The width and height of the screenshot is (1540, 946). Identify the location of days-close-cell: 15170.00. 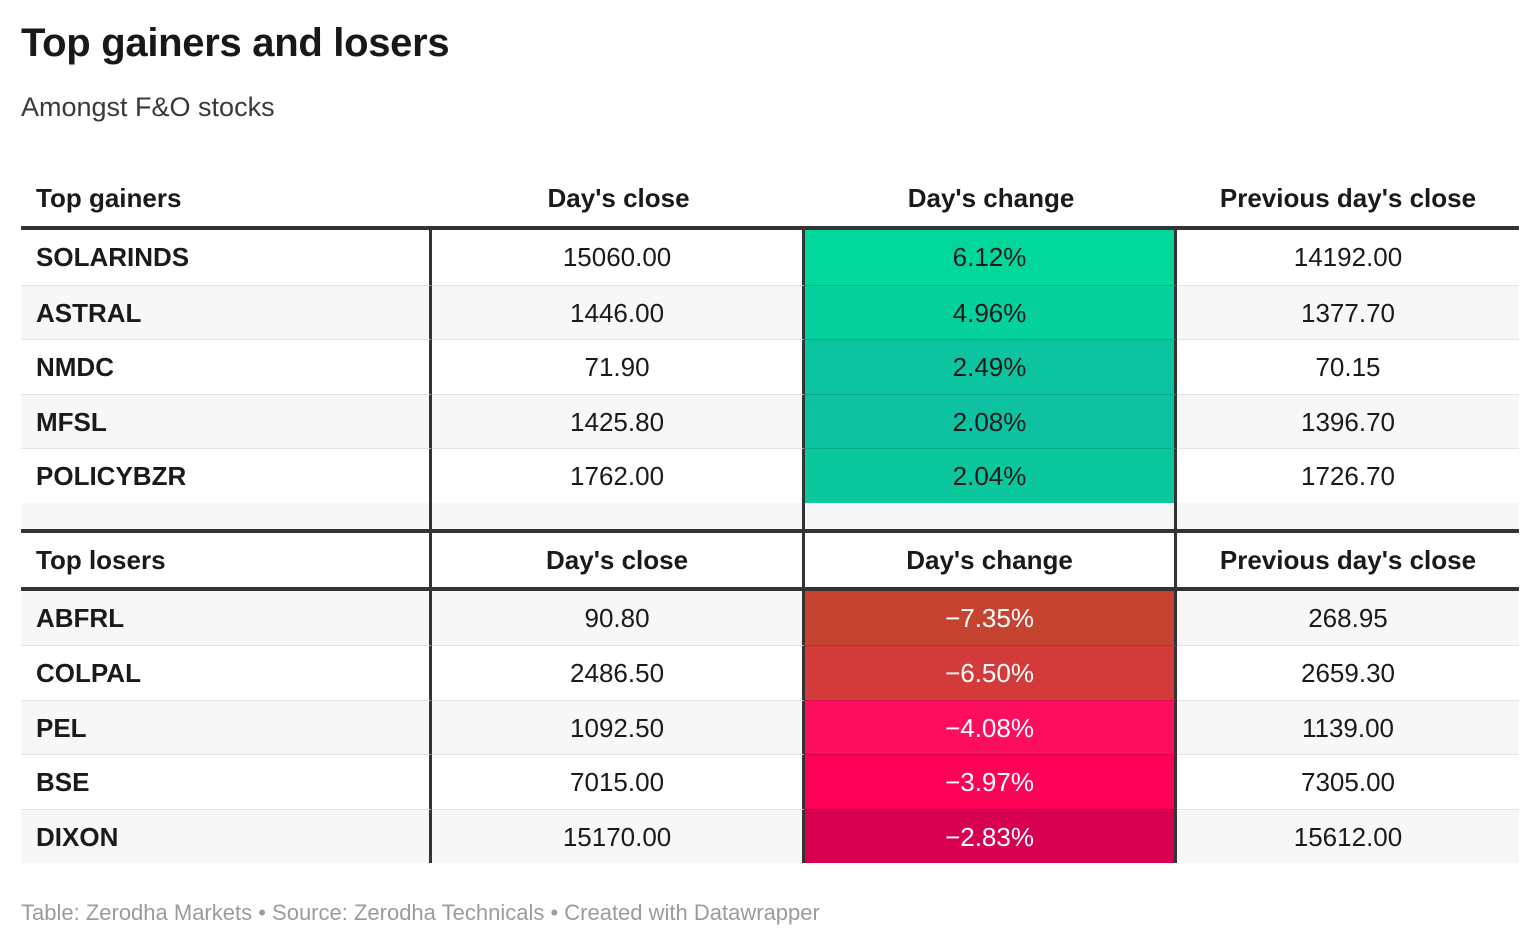
(619, 835).